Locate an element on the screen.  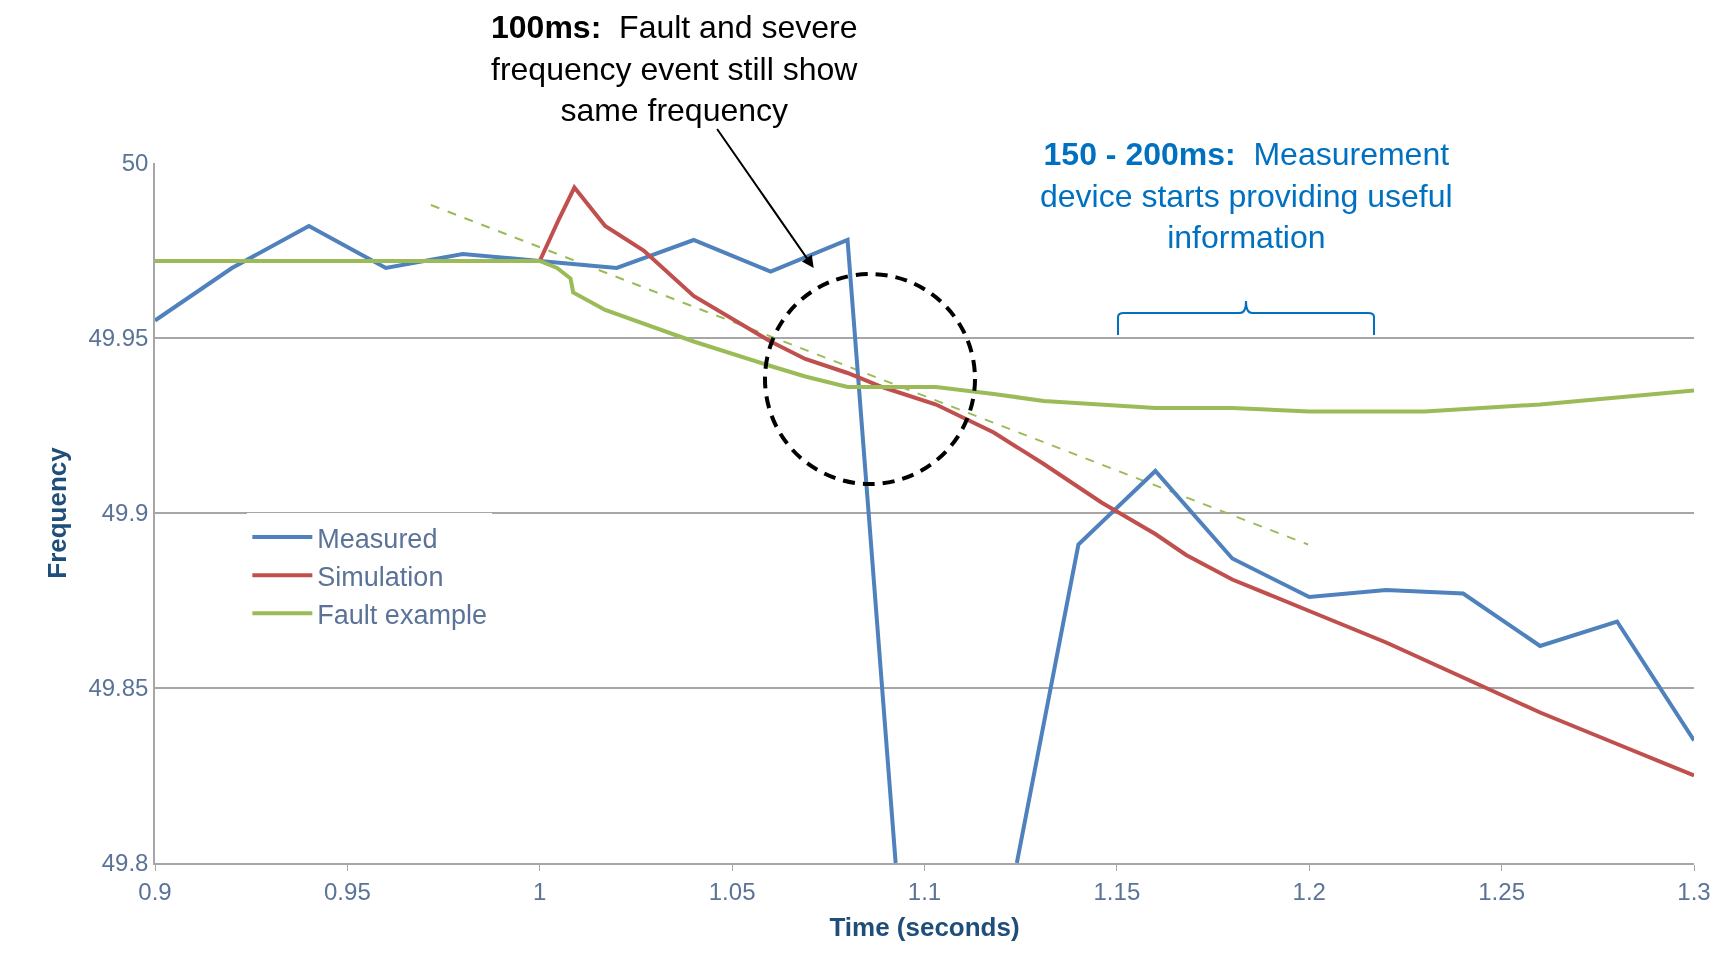
x-tick-label: 1.25 is located at coordinates (1501, 891).